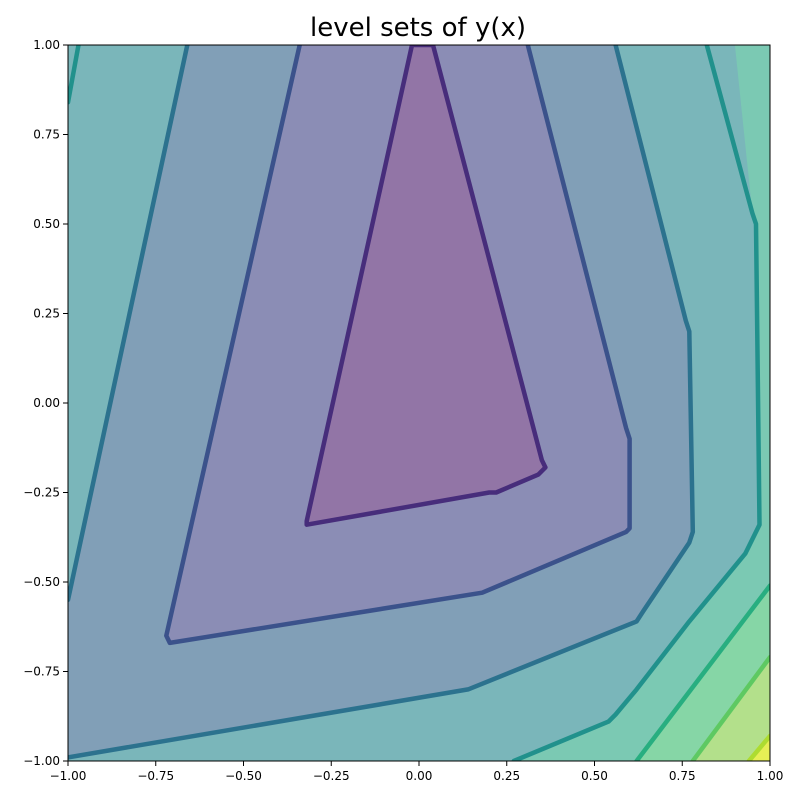  I want to click on y-tick-label: 0.00, so click(46, 403).